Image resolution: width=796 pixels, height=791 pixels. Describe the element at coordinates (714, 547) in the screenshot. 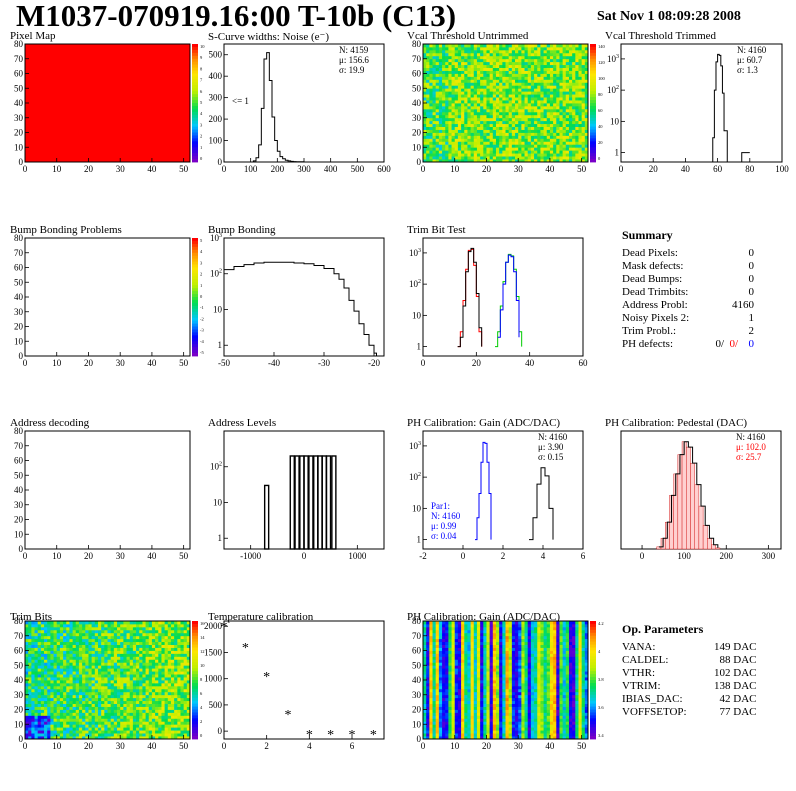

I see `histogram-bin` at that location.